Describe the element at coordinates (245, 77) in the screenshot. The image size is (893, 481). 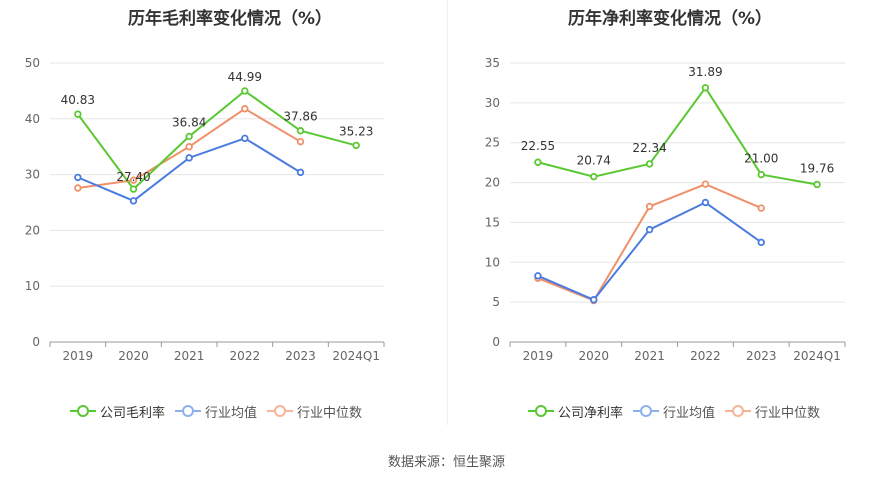
I see `data-label: 44.99` at that location.